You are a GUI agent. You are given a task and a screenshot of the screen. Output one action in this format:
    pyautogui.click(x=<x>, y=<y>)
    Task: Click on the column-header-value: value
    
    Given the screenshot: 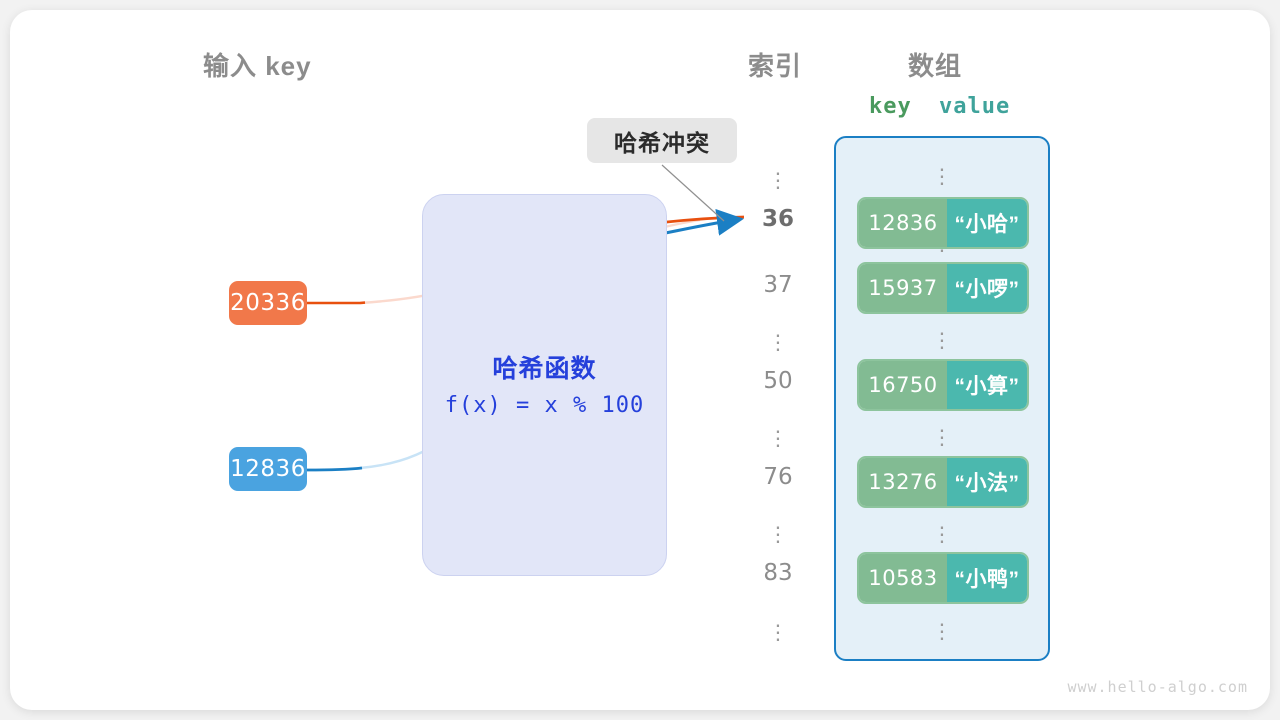 What is the action you would take?
    pyautogui.click(x=975, y=106)
    